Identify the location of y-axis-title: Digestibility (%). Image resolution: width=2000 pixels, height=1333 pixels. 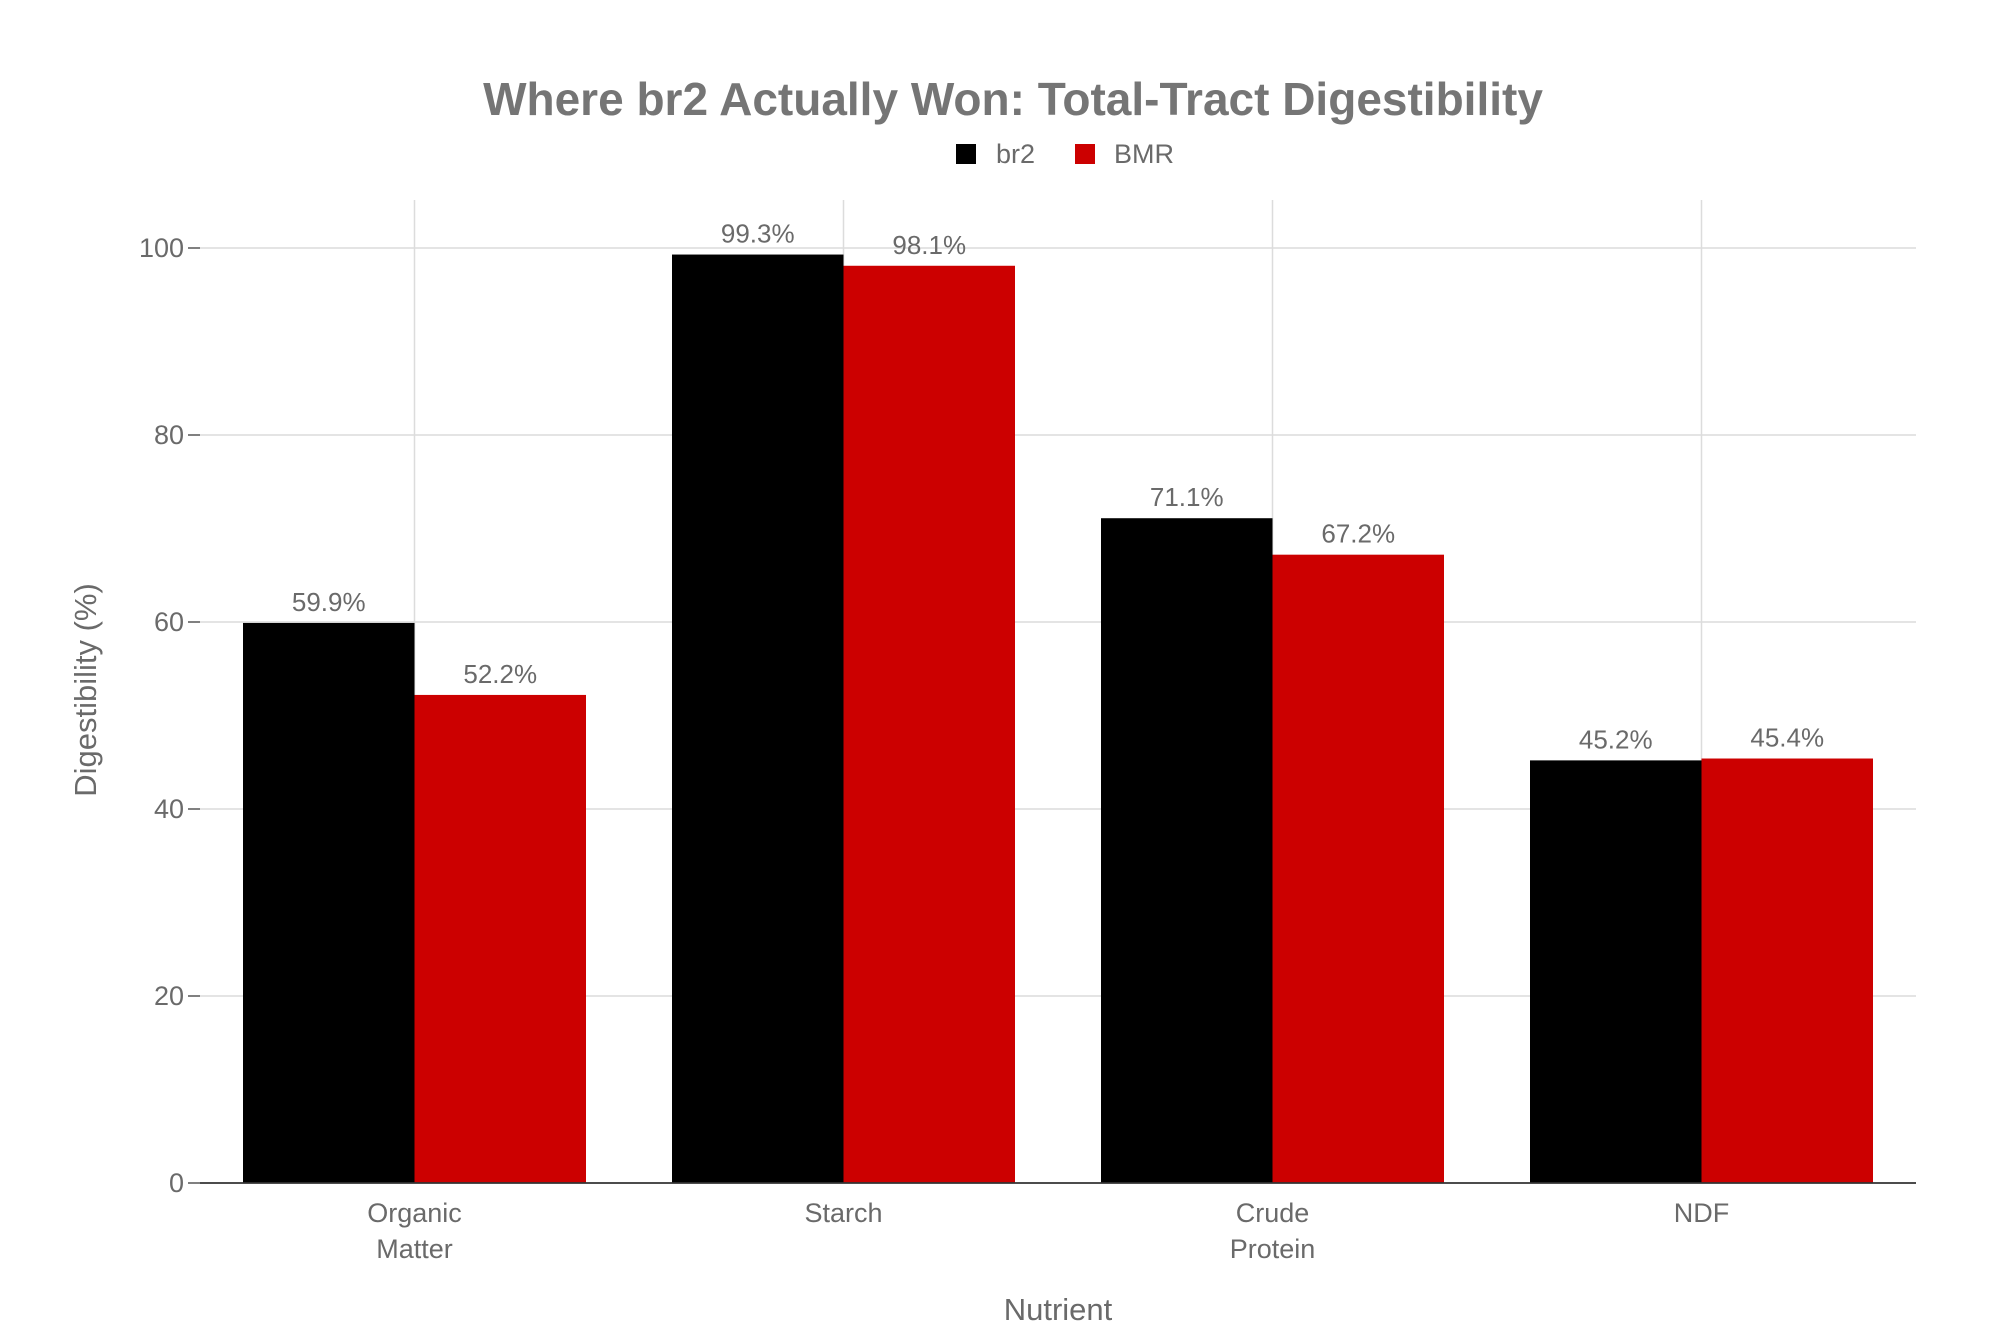
(85, 690).